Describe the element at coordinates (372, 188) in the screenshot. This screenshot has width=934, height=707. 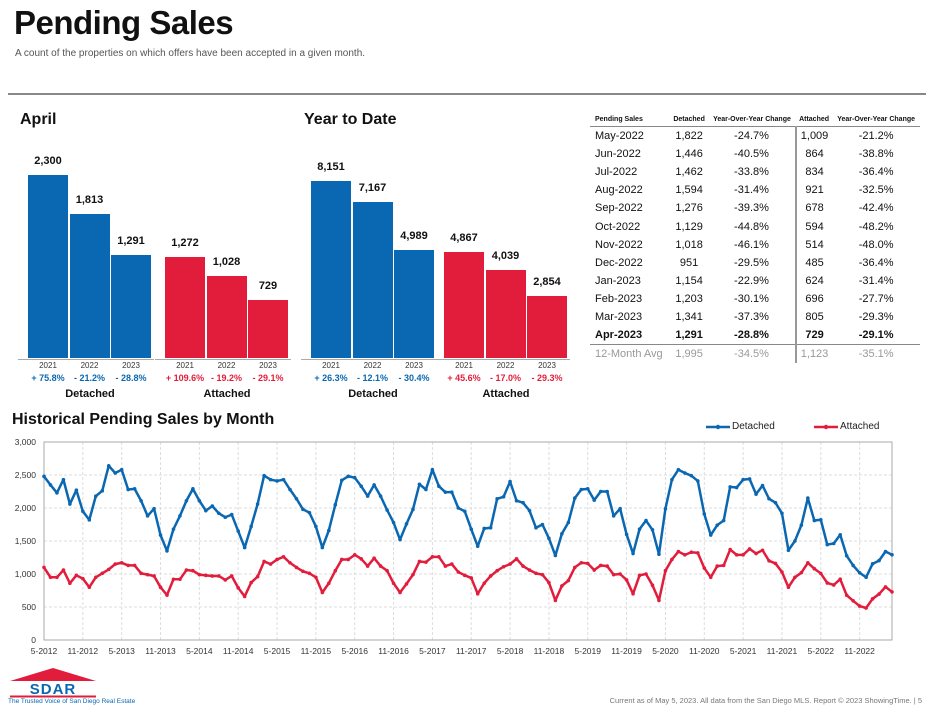
I see `bar-value-label: 7,167` at that location.